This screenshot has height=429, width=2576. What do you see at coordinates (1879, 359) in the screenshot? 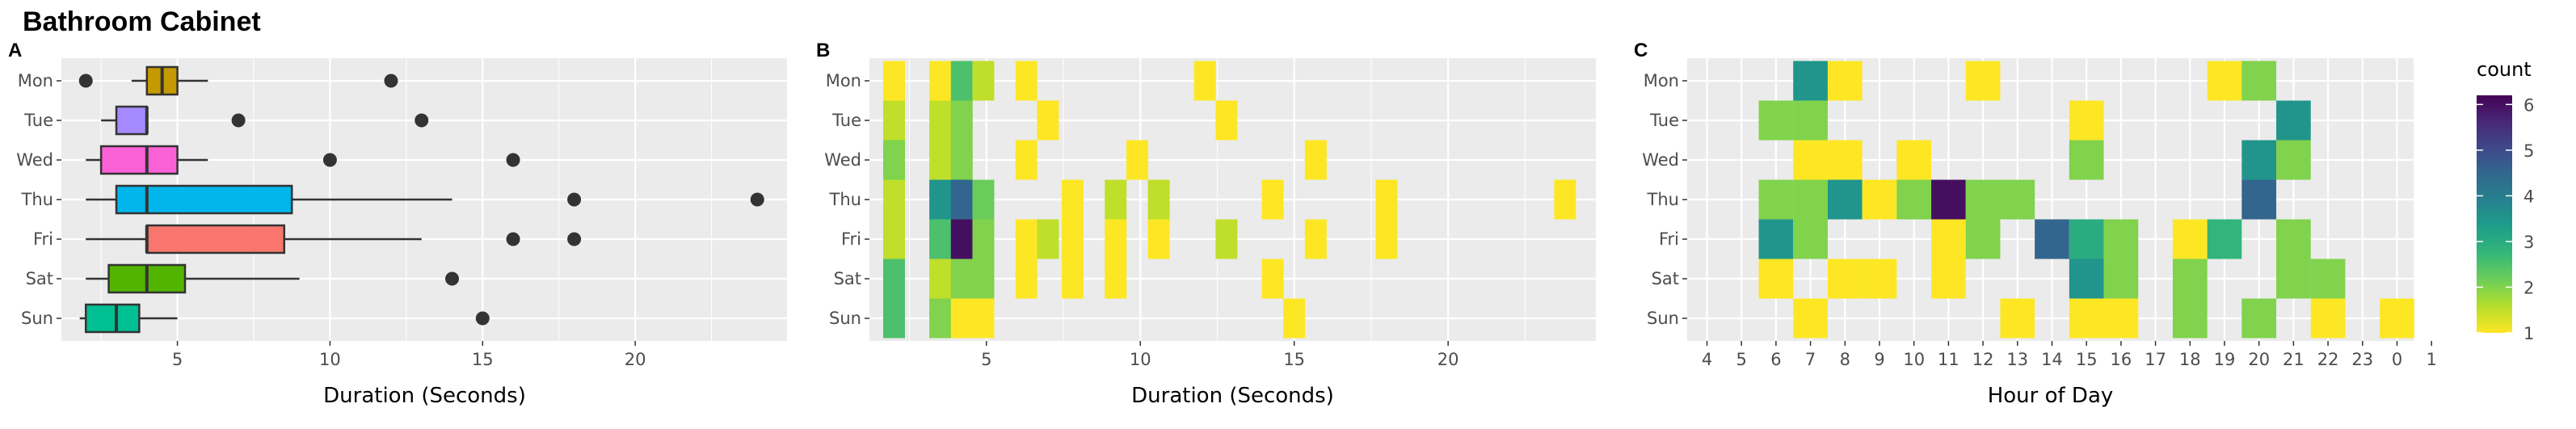
I see `x-tick-label: 9` at bounding box center [1879, 359].